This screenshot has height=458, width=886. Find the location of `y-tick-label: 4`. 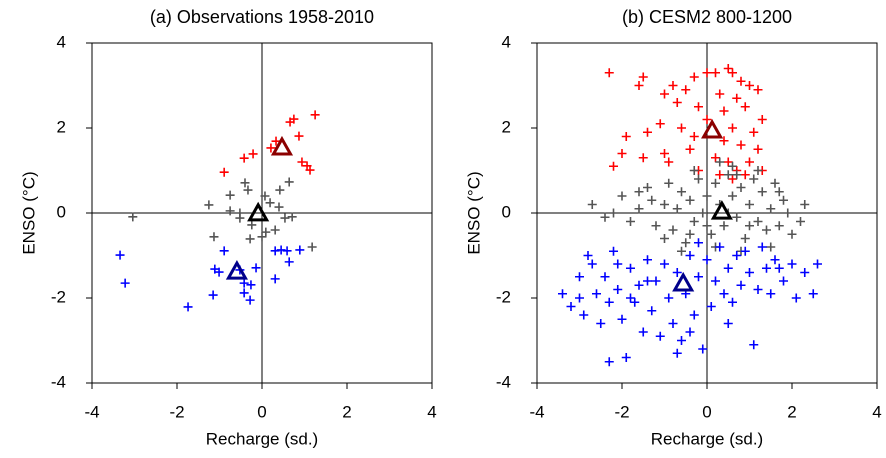

y-tick-label: 4 is located at coordinates (61, 41).